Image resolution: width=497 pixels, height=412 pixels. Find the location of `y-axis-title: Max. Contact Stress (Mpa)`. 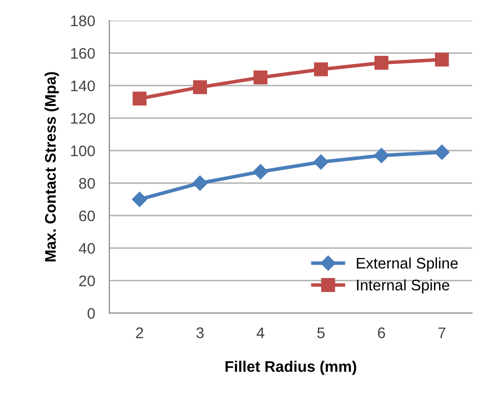

y-axis-title: Max. Contact Stress (Mpa) is located at coordinates (51, 167).